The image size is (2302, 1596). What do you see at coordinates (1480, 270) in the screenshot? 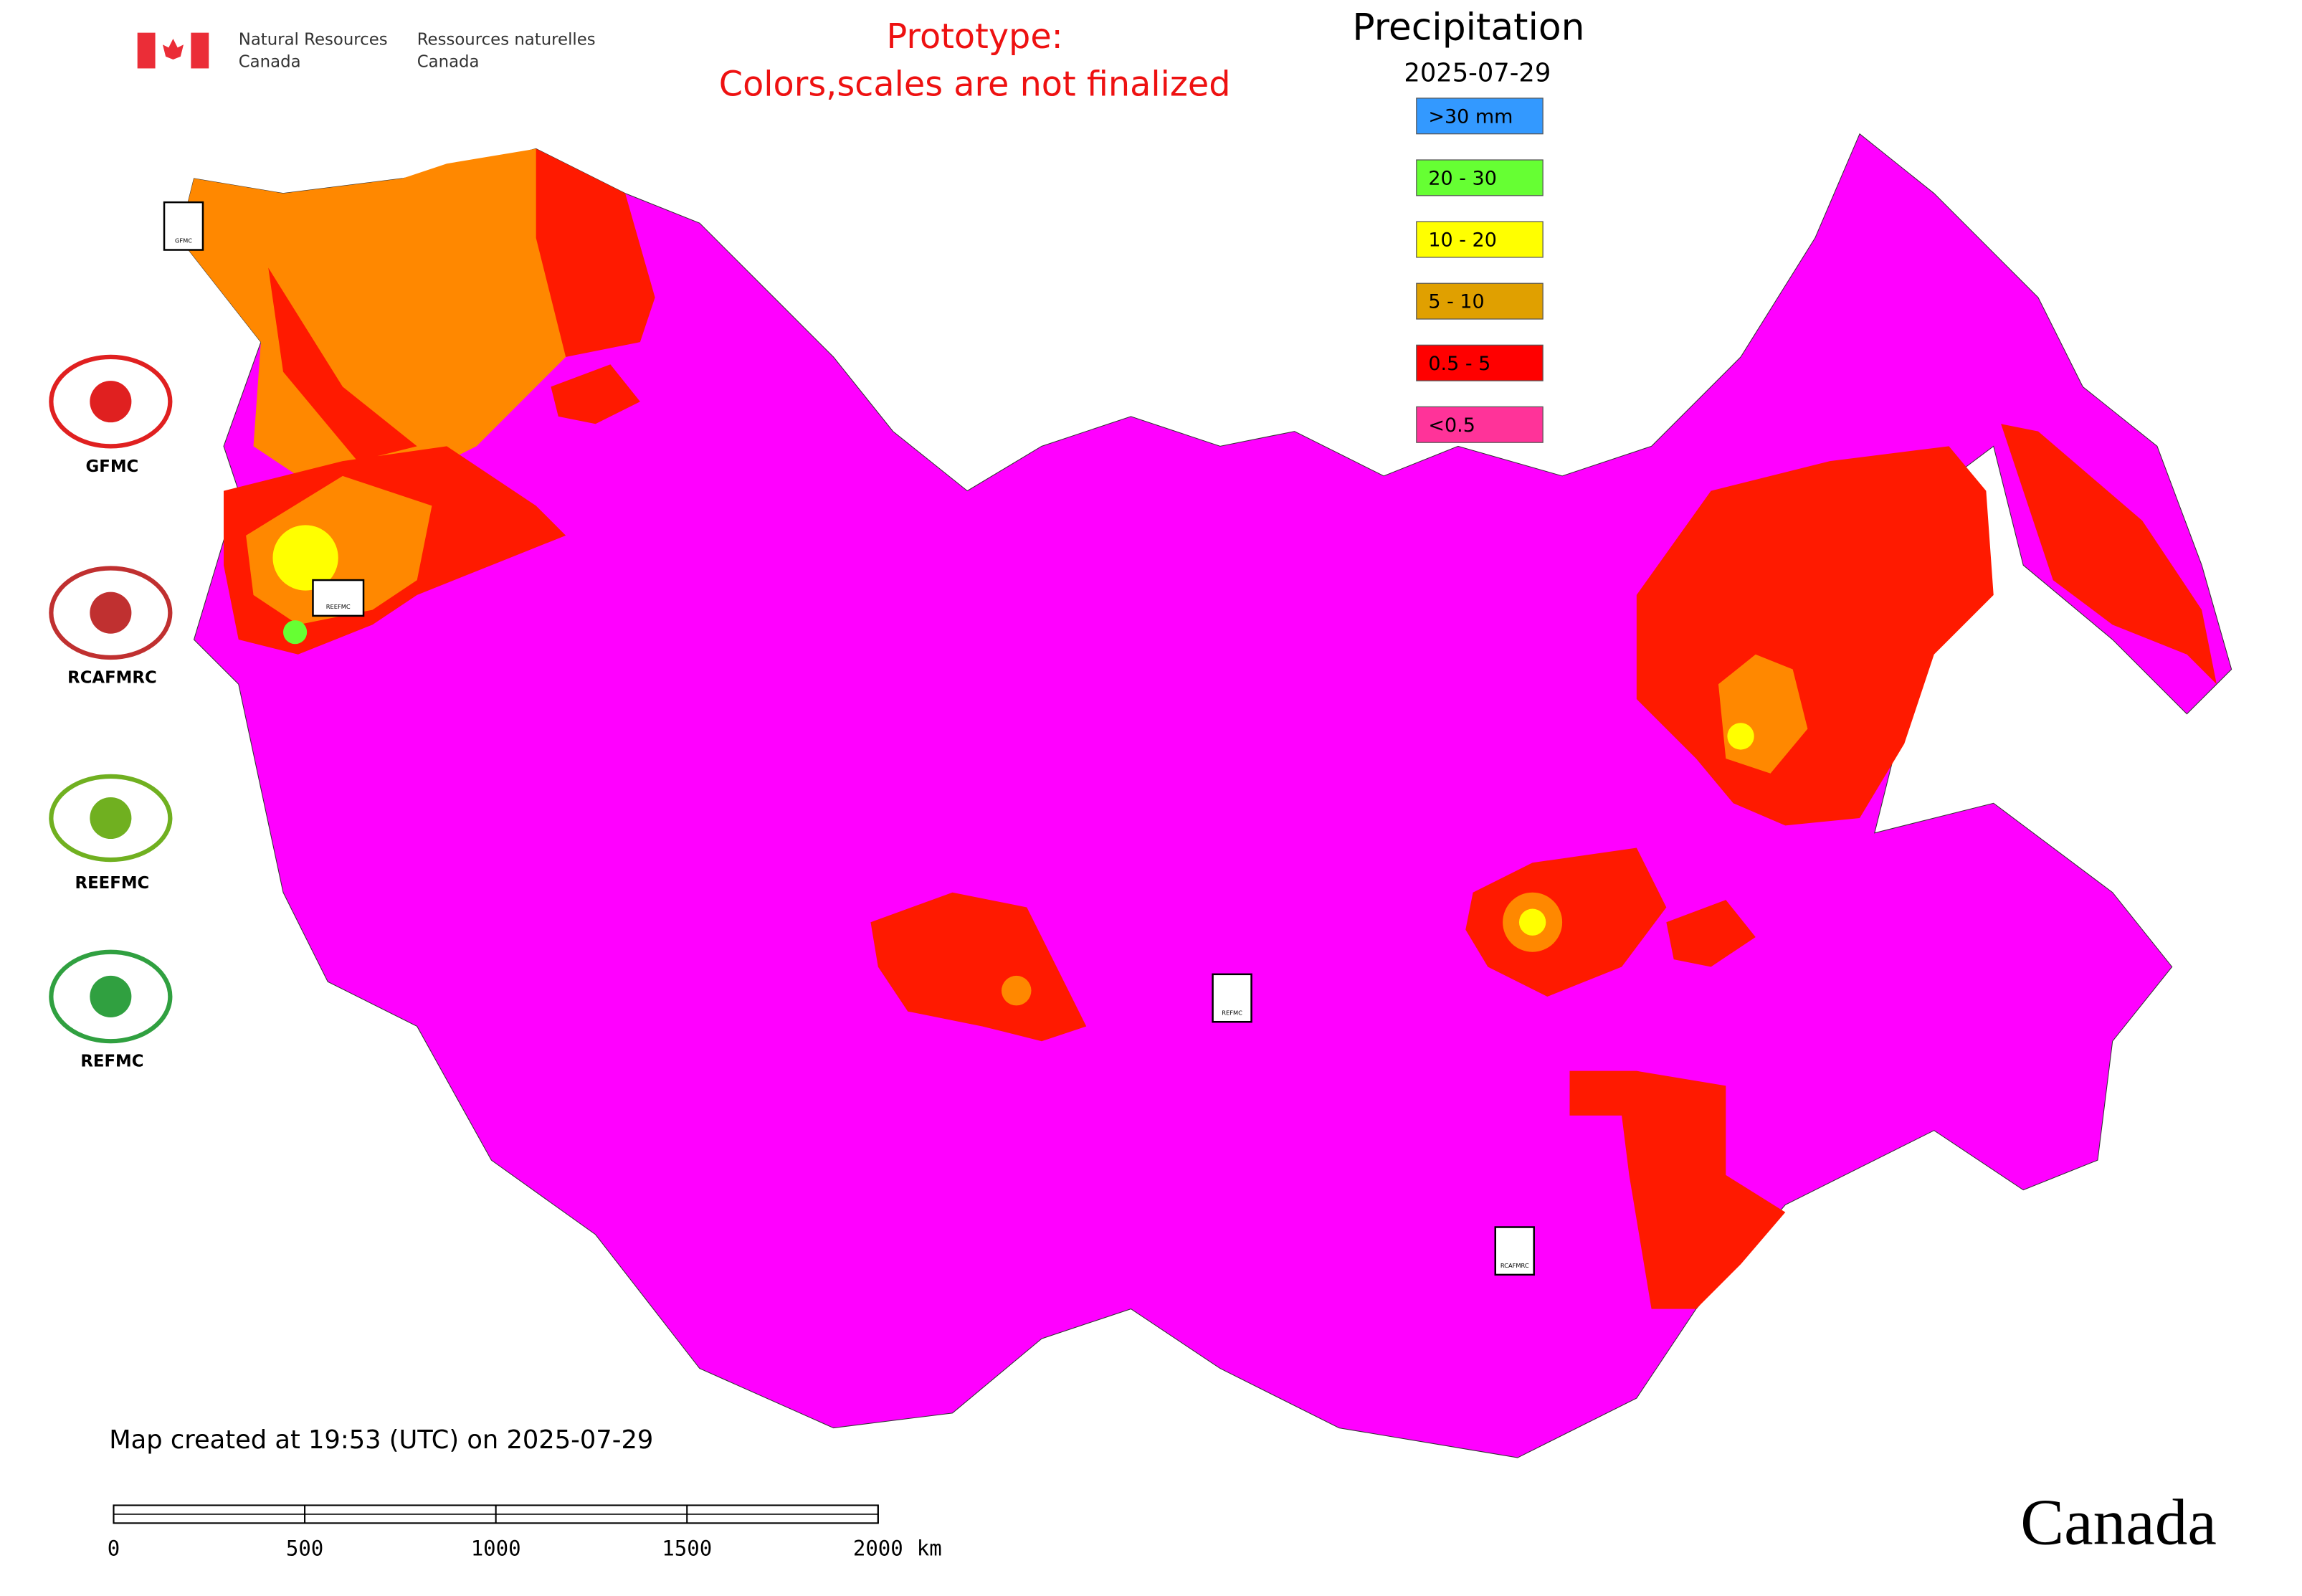
I see `legend: >30 mm 20 - 30 10 - 20 5 - 10 0.5 - 5 <0.5` at bounding box center [1480, 270].